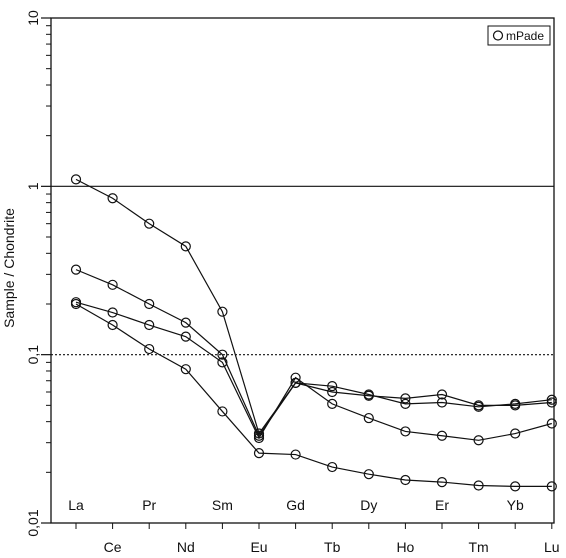  What do you see at coordinates (76, 505) in the screenshot?
I see `element-label-la: La` at bounding box center [76, 505].